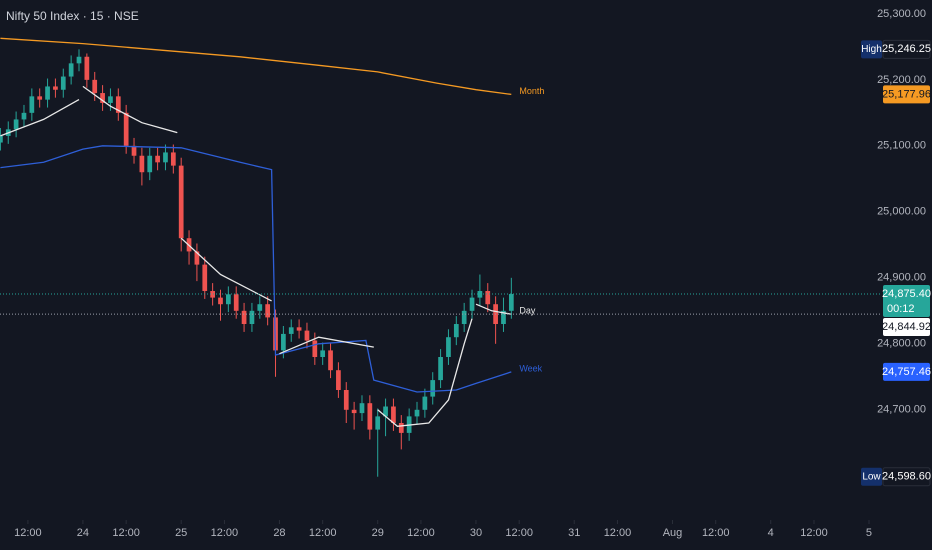  I want to click on x-tick-label: 5, so click(869, 533).